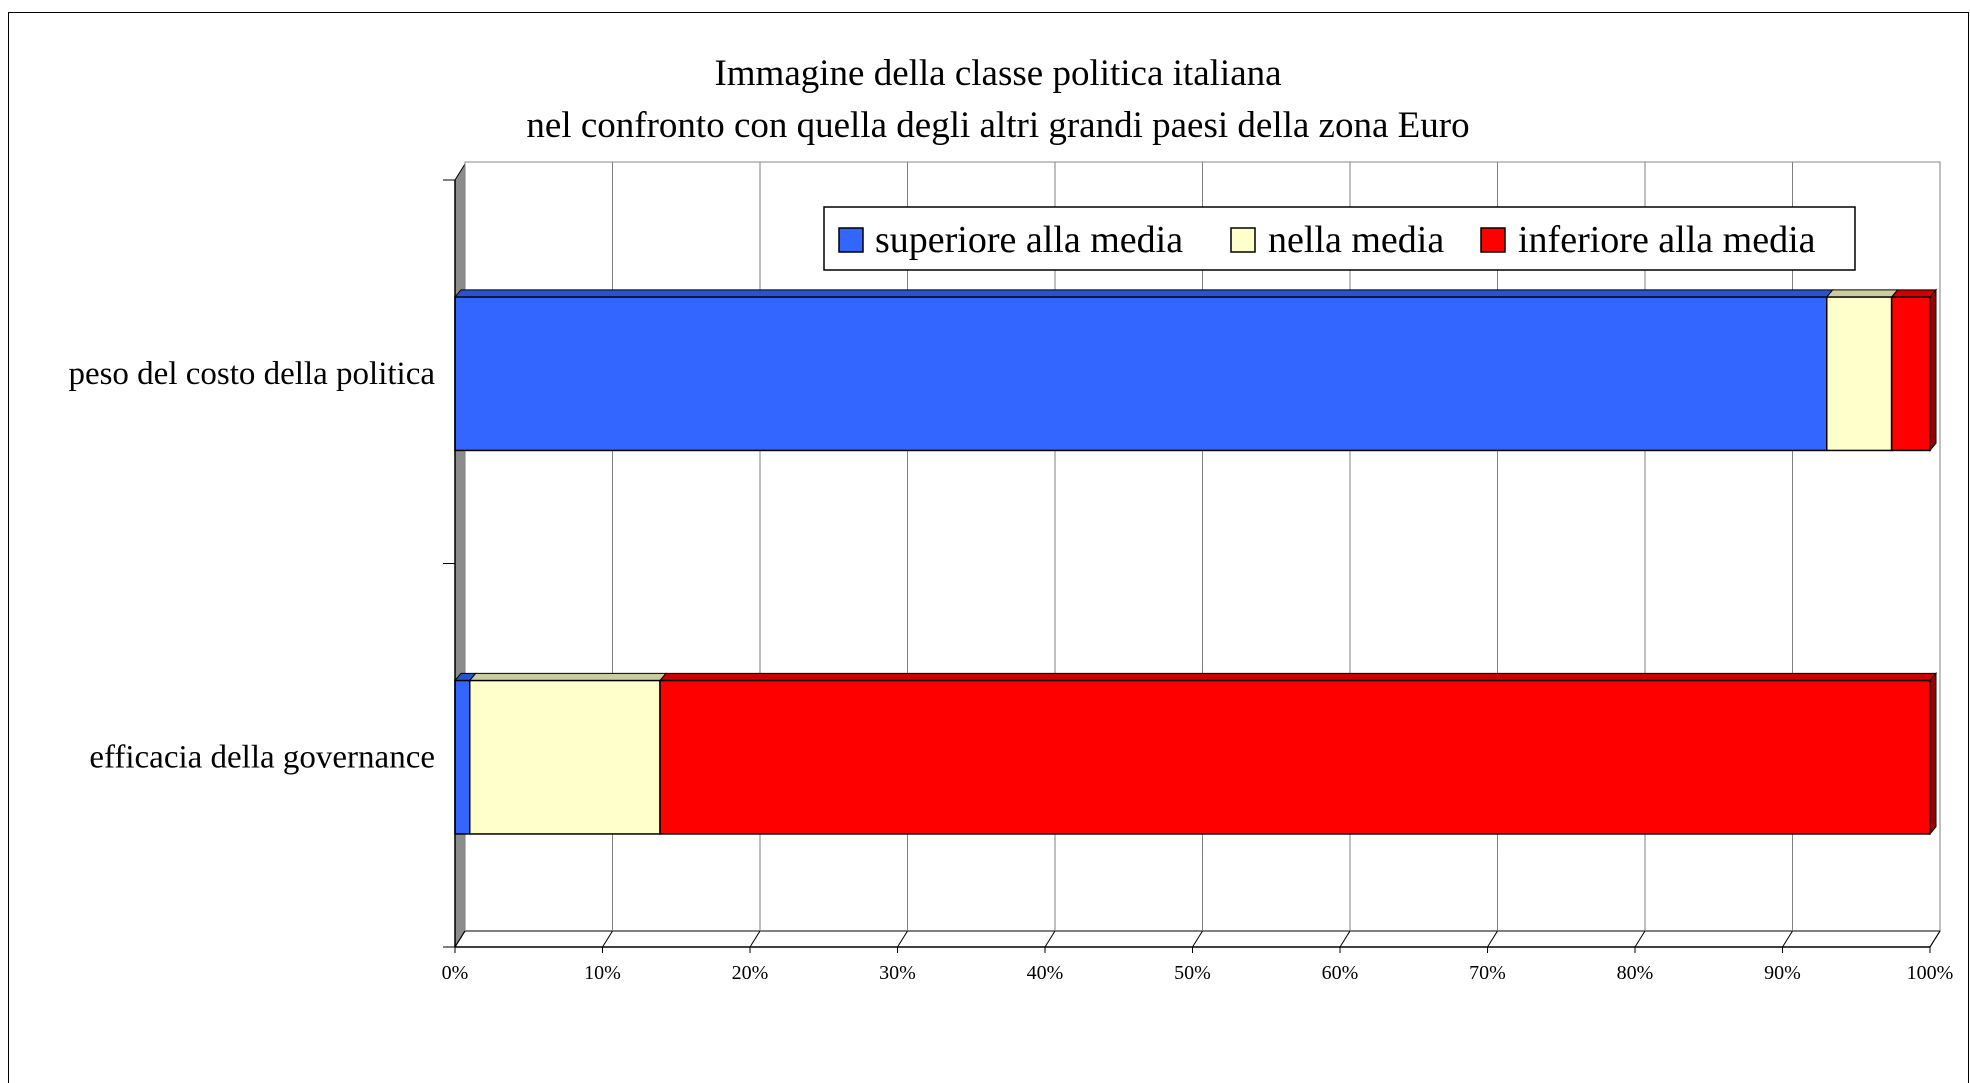 This screenshot has width=1970, height=1083. Describe the element at coordinates (897, 973) in the screenshot. I see `x-tick-label: 30%` at that location.